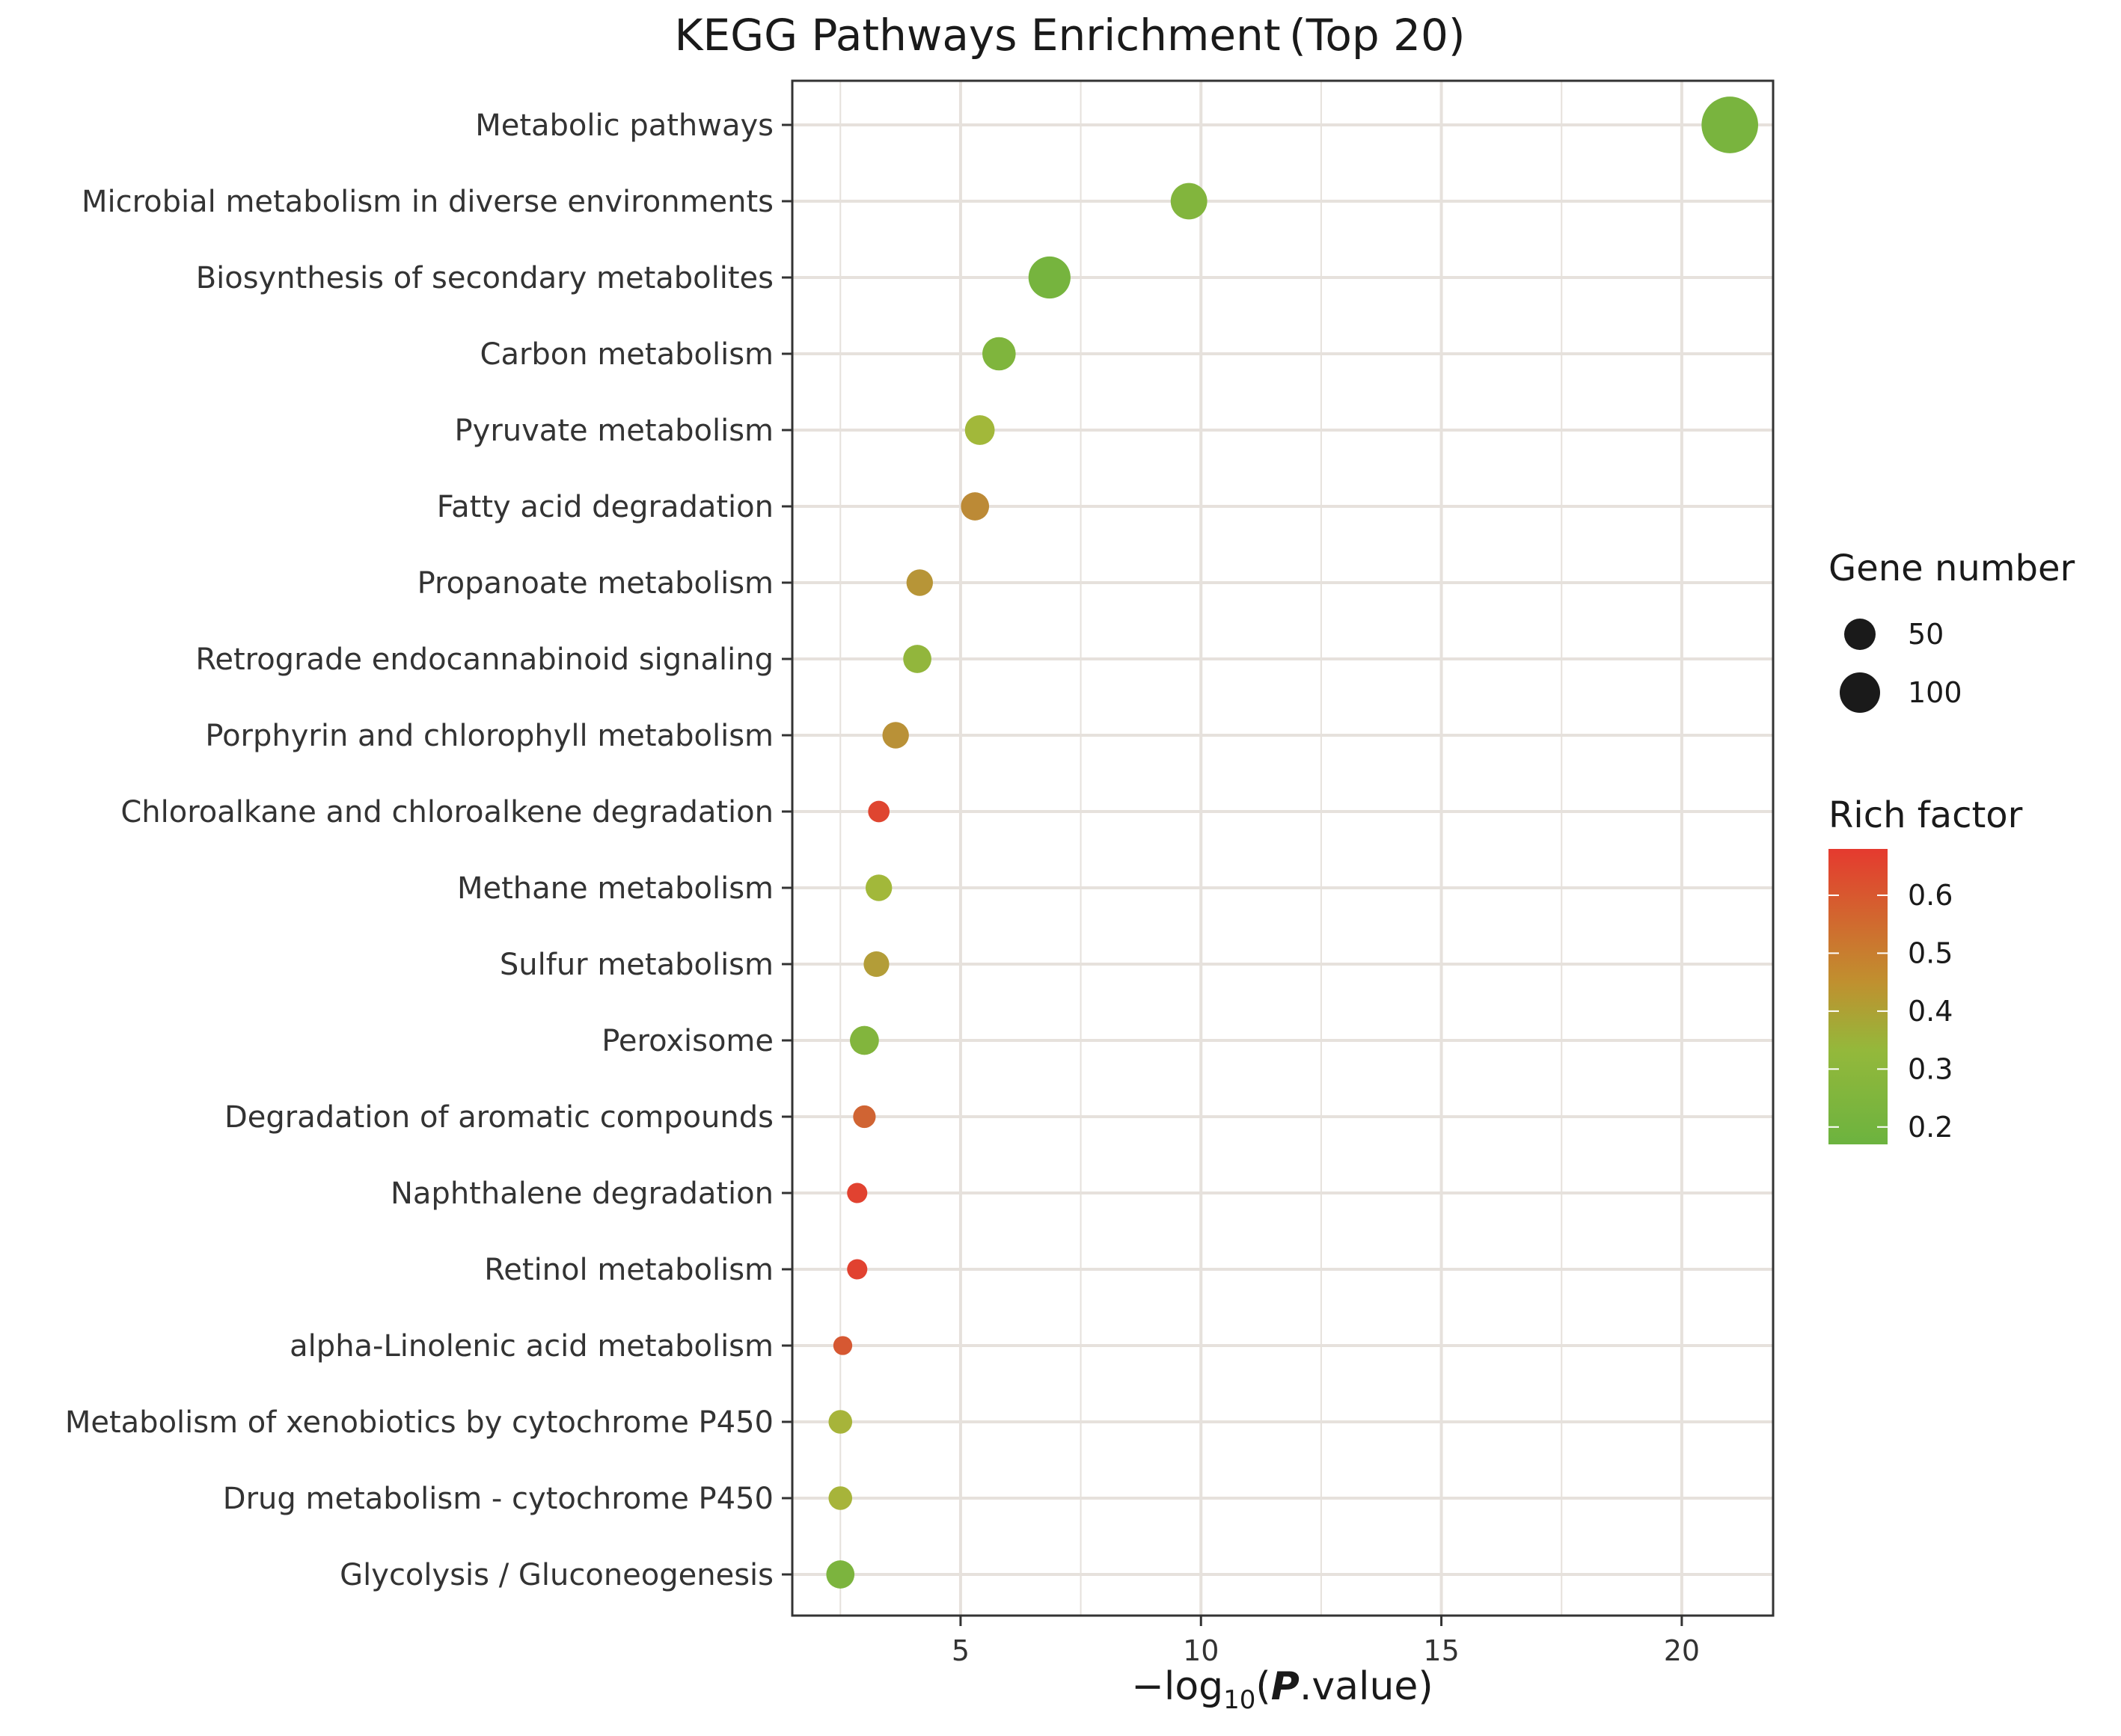 Image resolution: width=2121 pixels, height=1736 pixels. I want to click on y-tick-label: Methane metabolism, so click(615, 888).